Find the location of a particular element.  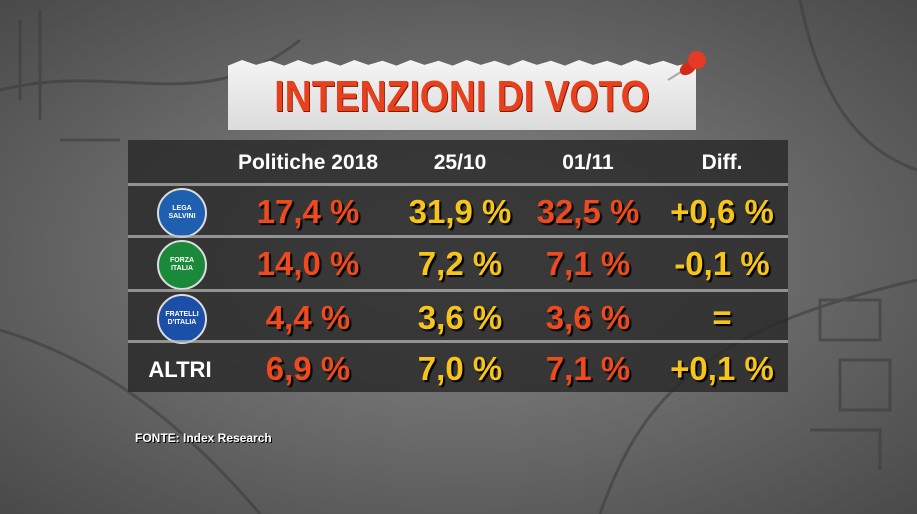

source-label: FONTE: is located at coordinates (157, 438).